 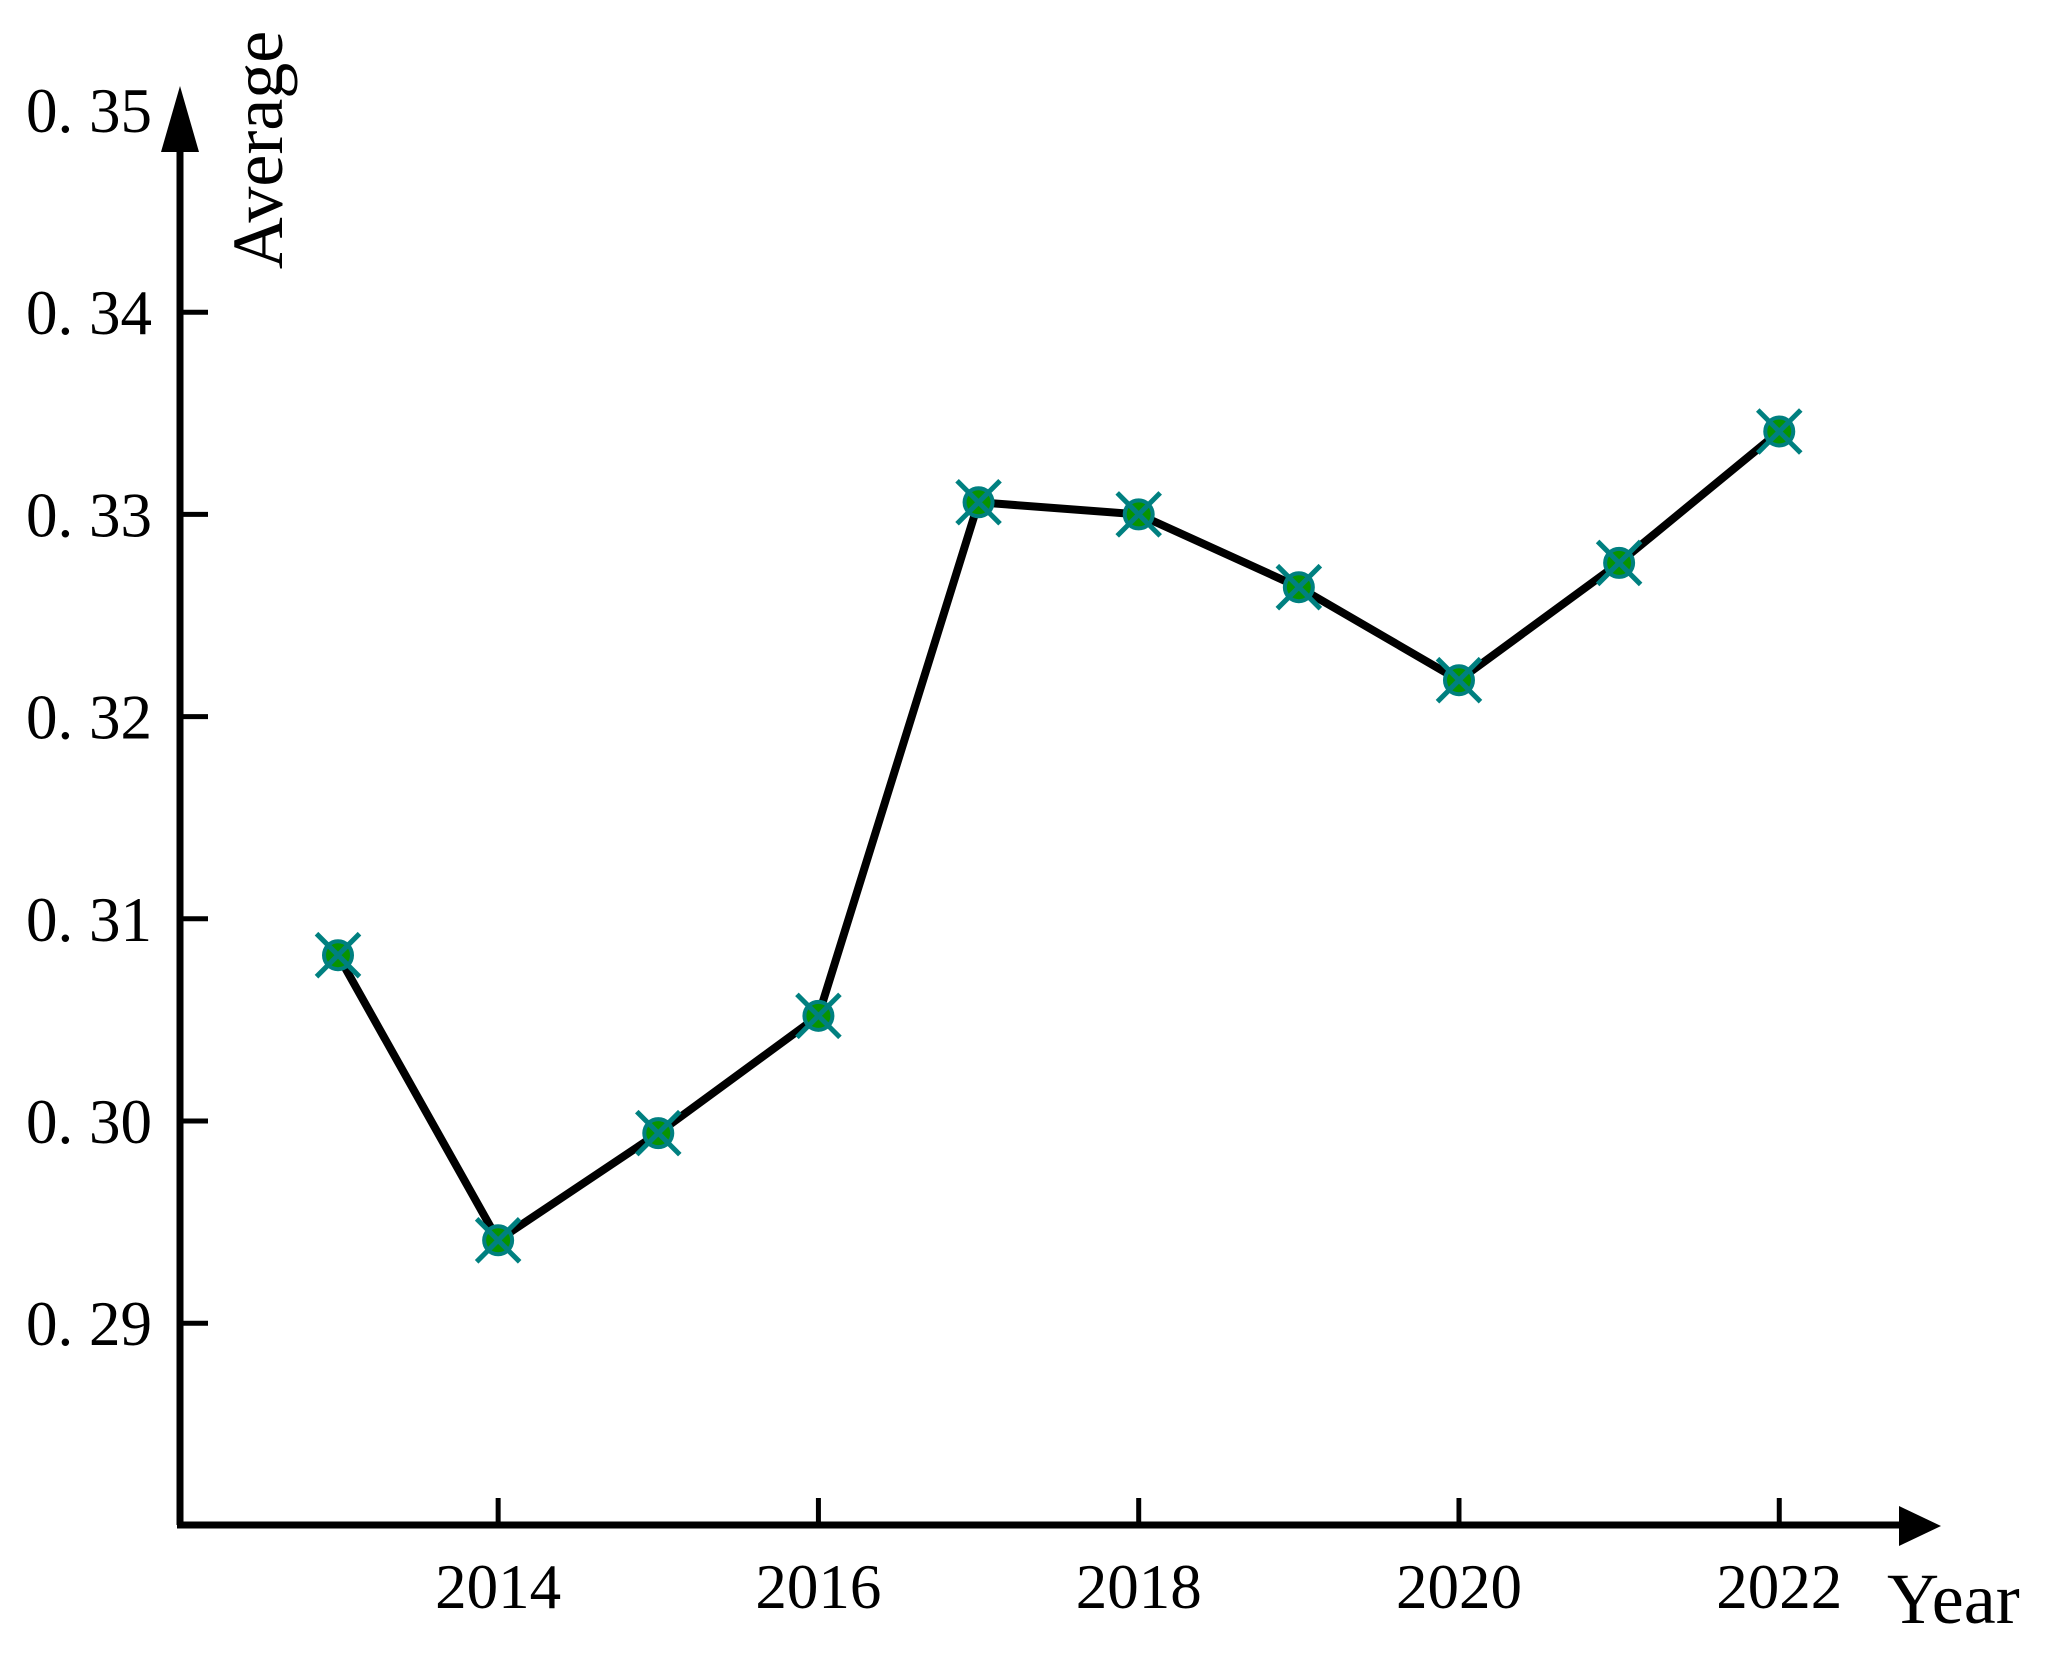 I want to click on y-tick-label: 0. 34, so click(x=89, y=313).